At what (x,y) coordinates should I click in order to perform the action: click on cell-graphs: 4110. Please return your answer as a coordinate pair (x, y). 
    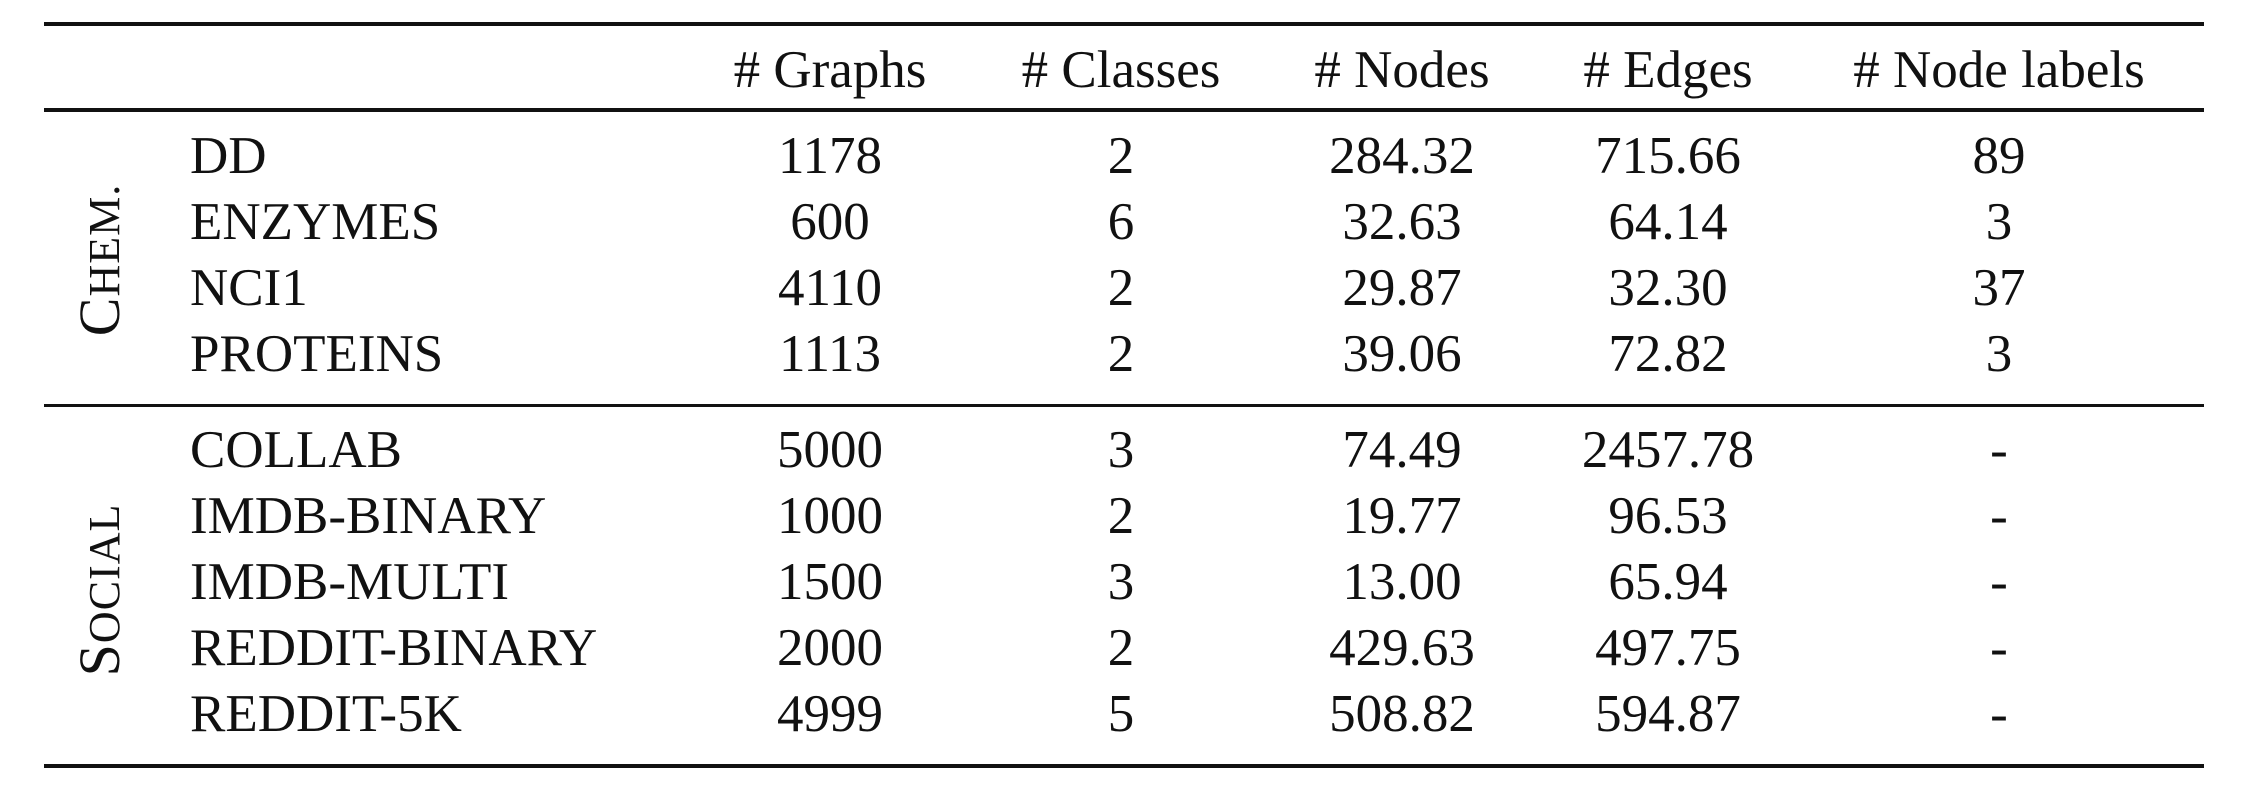
    Looking at the image, I should click on (830, 288).